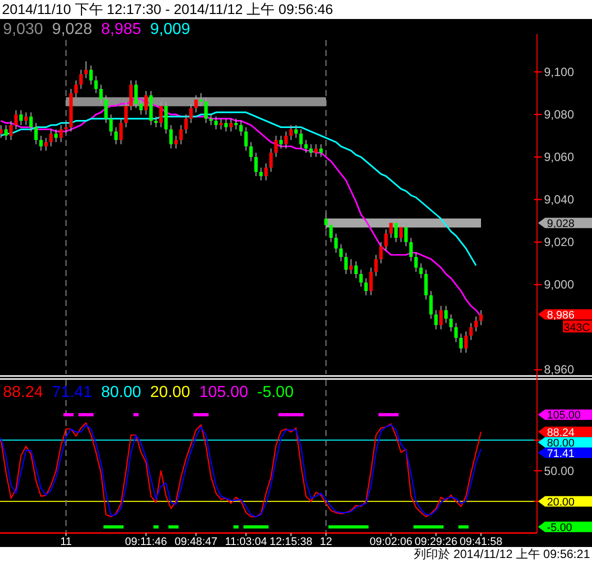  Describe the element at coordinates (23, 29) in the screenshot. I see `text: 9,030` at that location.